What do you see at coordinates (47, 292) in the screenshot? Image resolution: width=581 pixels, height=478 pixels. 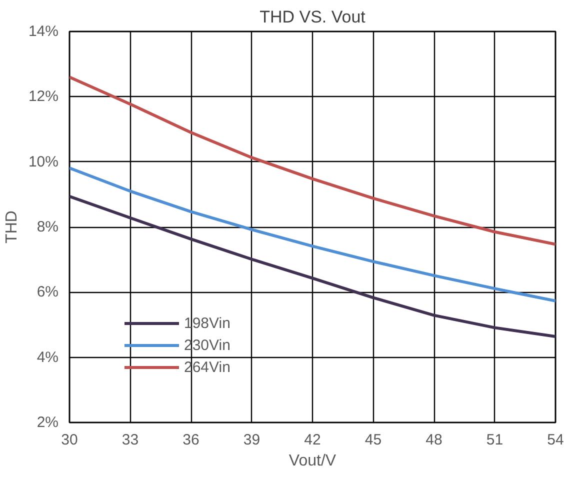 I see `y-tick-label: 6%` at bounding box center [47, 292].